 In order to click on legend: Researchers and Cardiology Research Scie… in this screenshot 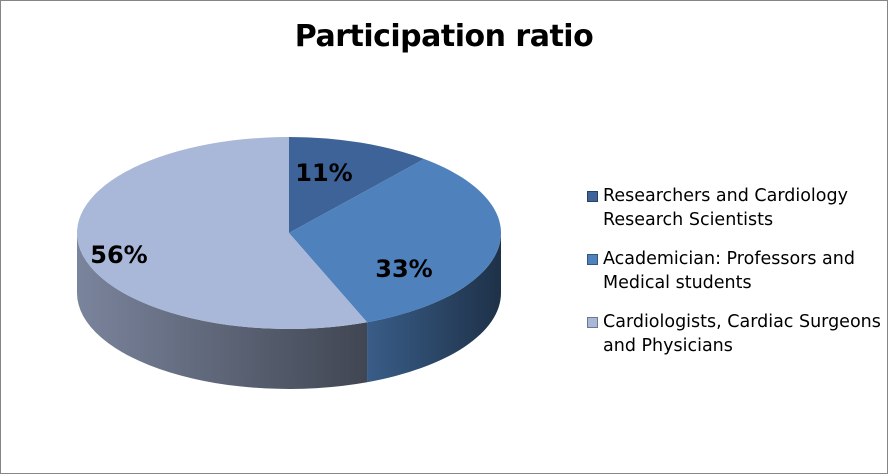, I will do `click(734, 278)`.